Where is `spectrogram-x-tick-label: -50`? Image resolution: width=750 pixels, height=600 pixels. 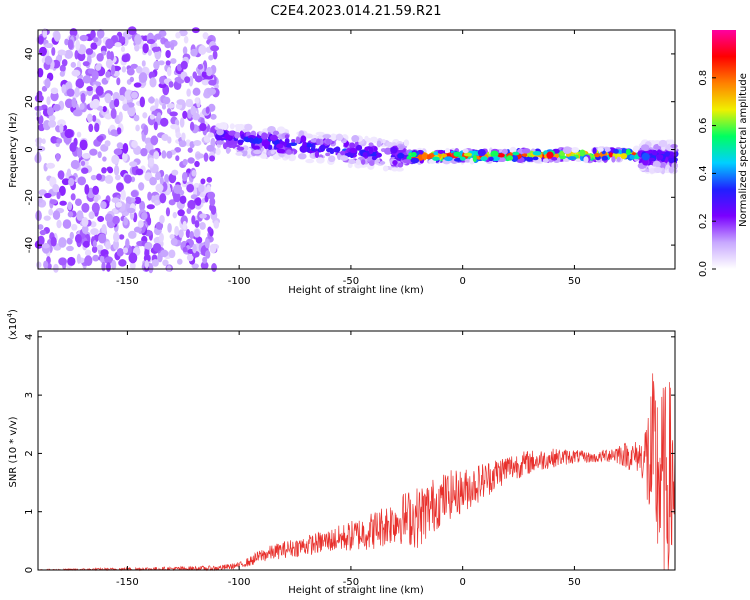
spectrogram-x-tick-label: -50 is located at coordinates (351, 281).